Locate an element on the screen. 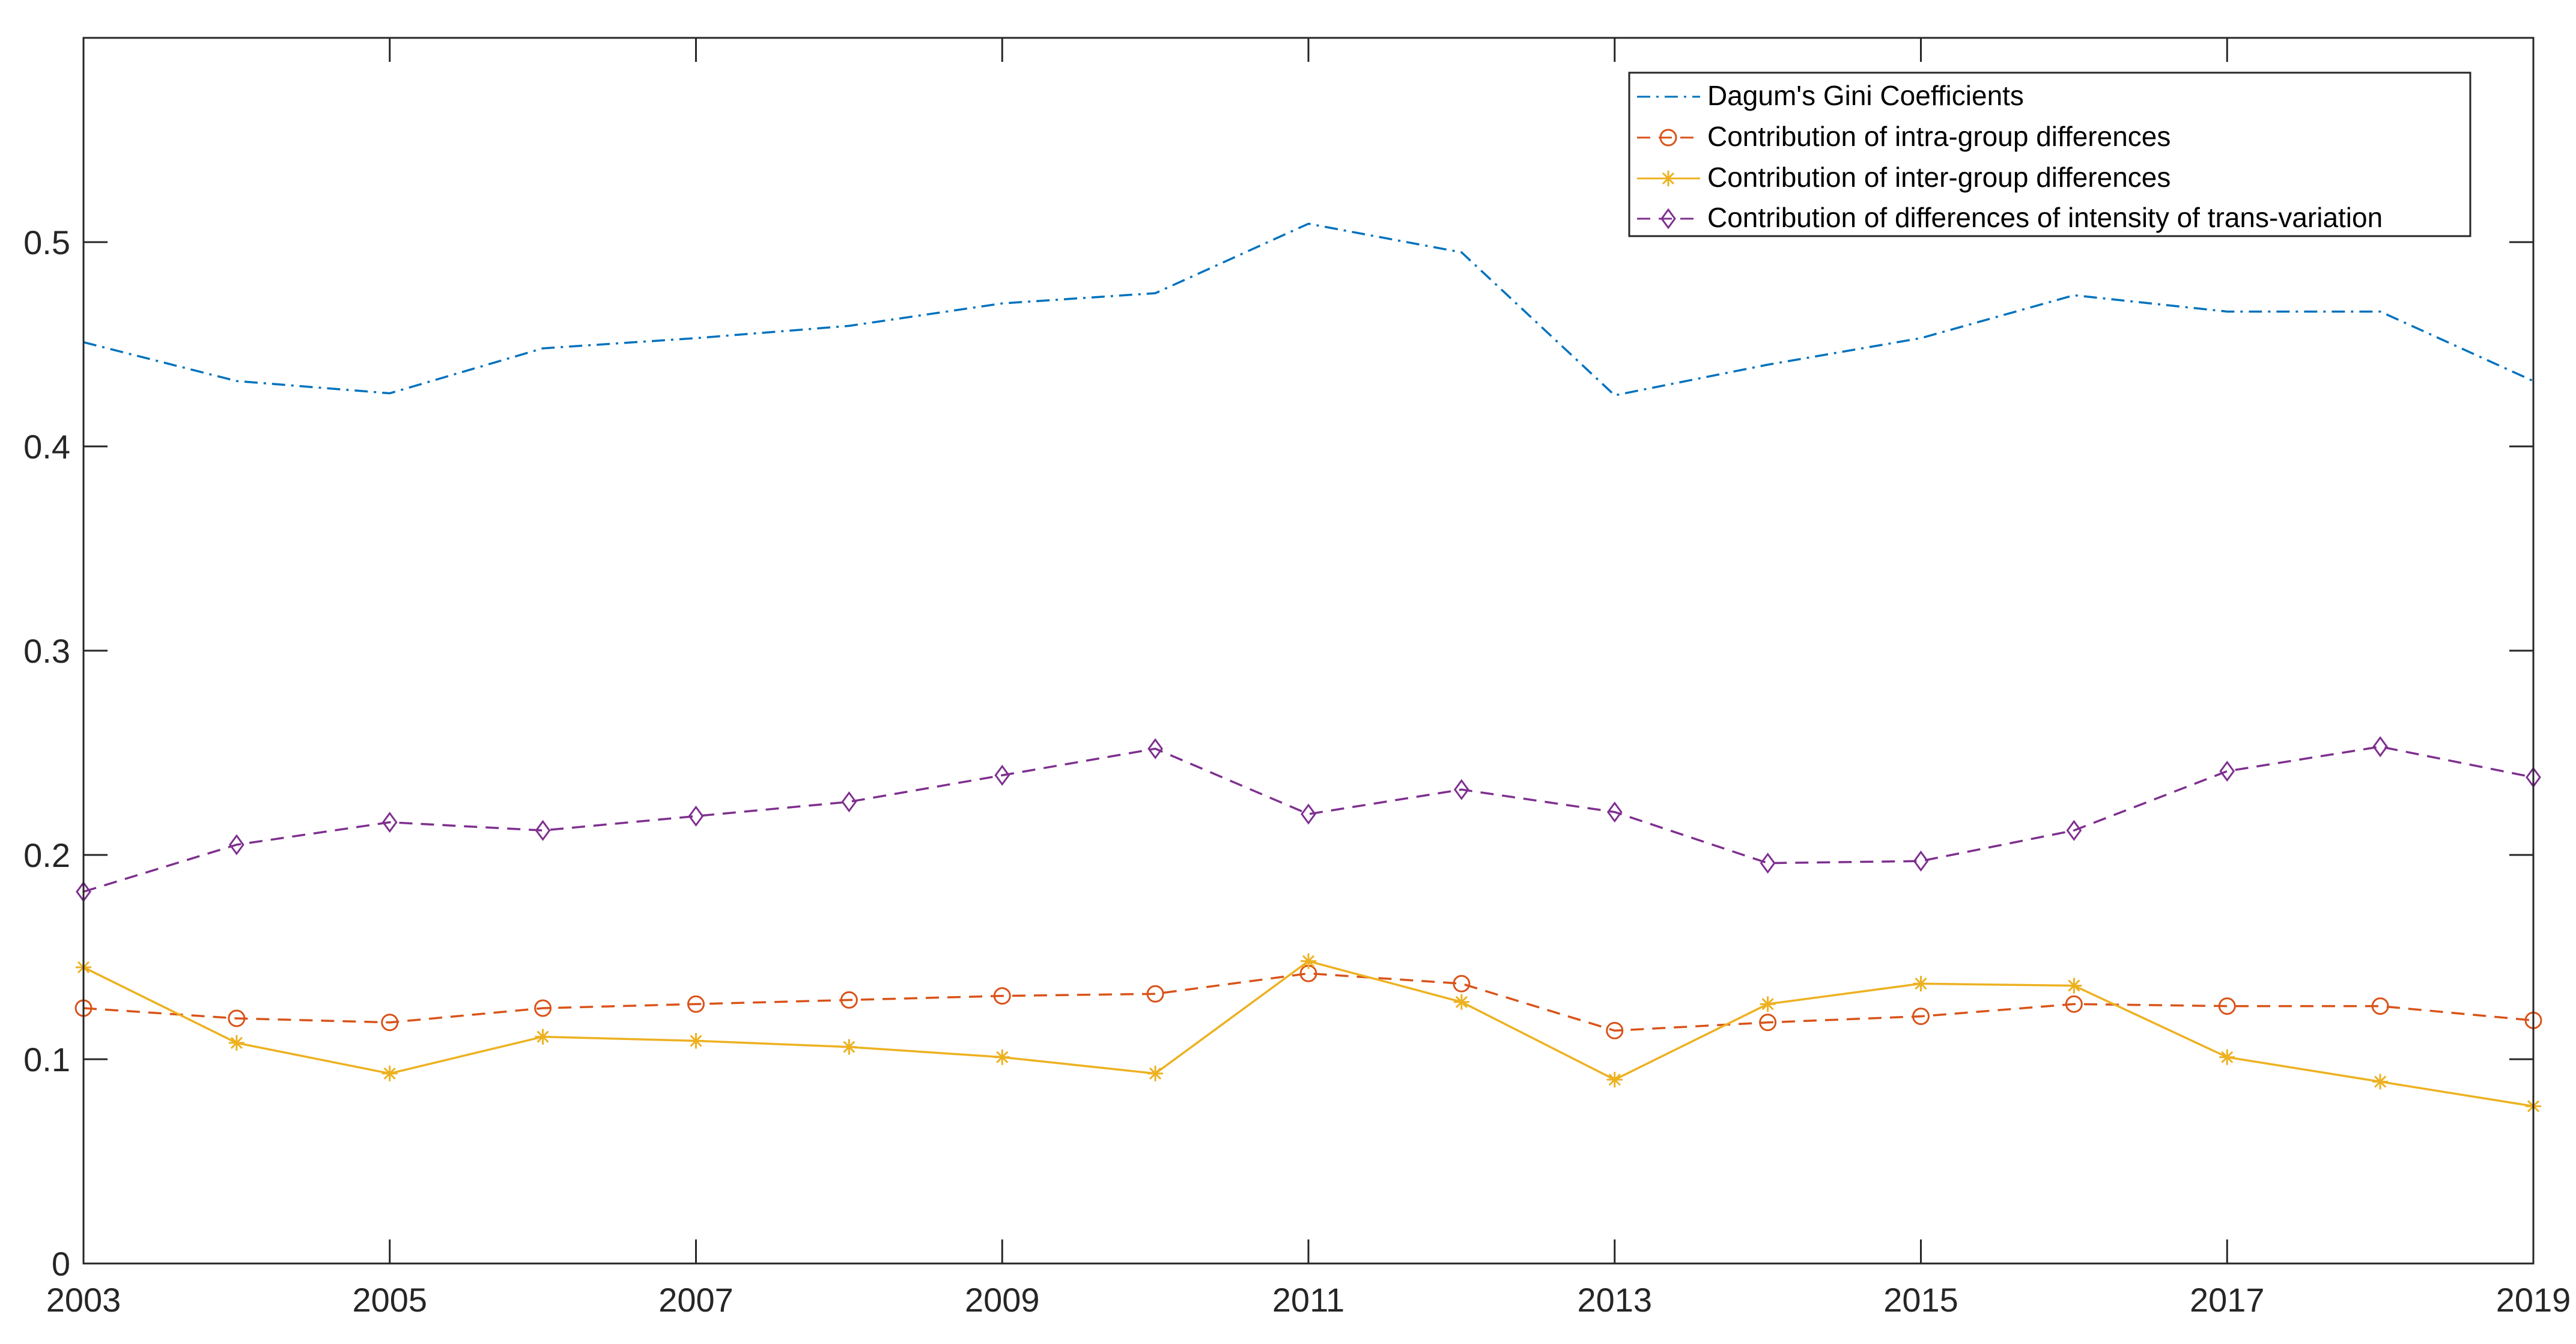  y-tick-label: 0.3 is located at coordinates (46, 651).